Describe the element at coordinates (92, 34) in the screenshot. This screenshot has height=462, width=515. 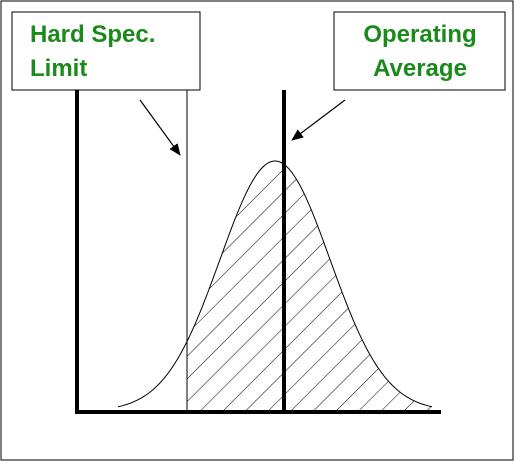
I see `label-line: Hard Spec.` at that location.